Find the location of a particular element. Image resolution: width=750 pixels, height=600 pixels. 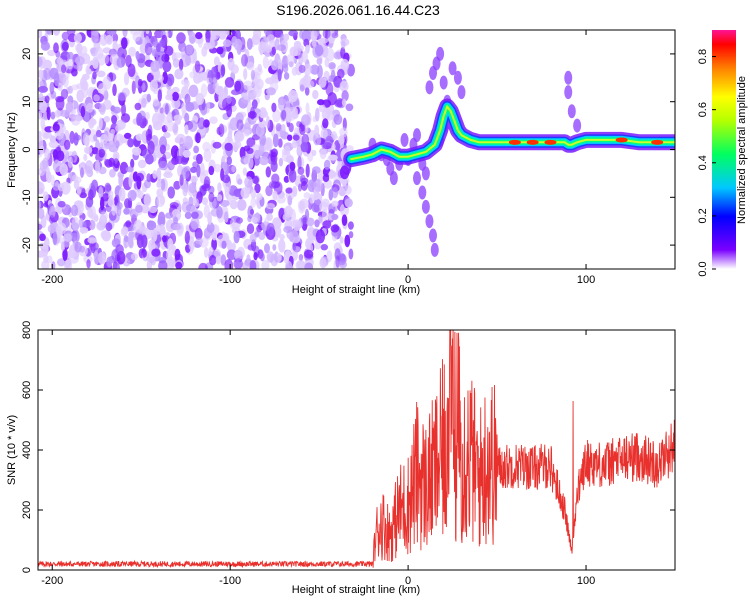

snr-x-tick-label: 100 is located at coordinates (586, 581).